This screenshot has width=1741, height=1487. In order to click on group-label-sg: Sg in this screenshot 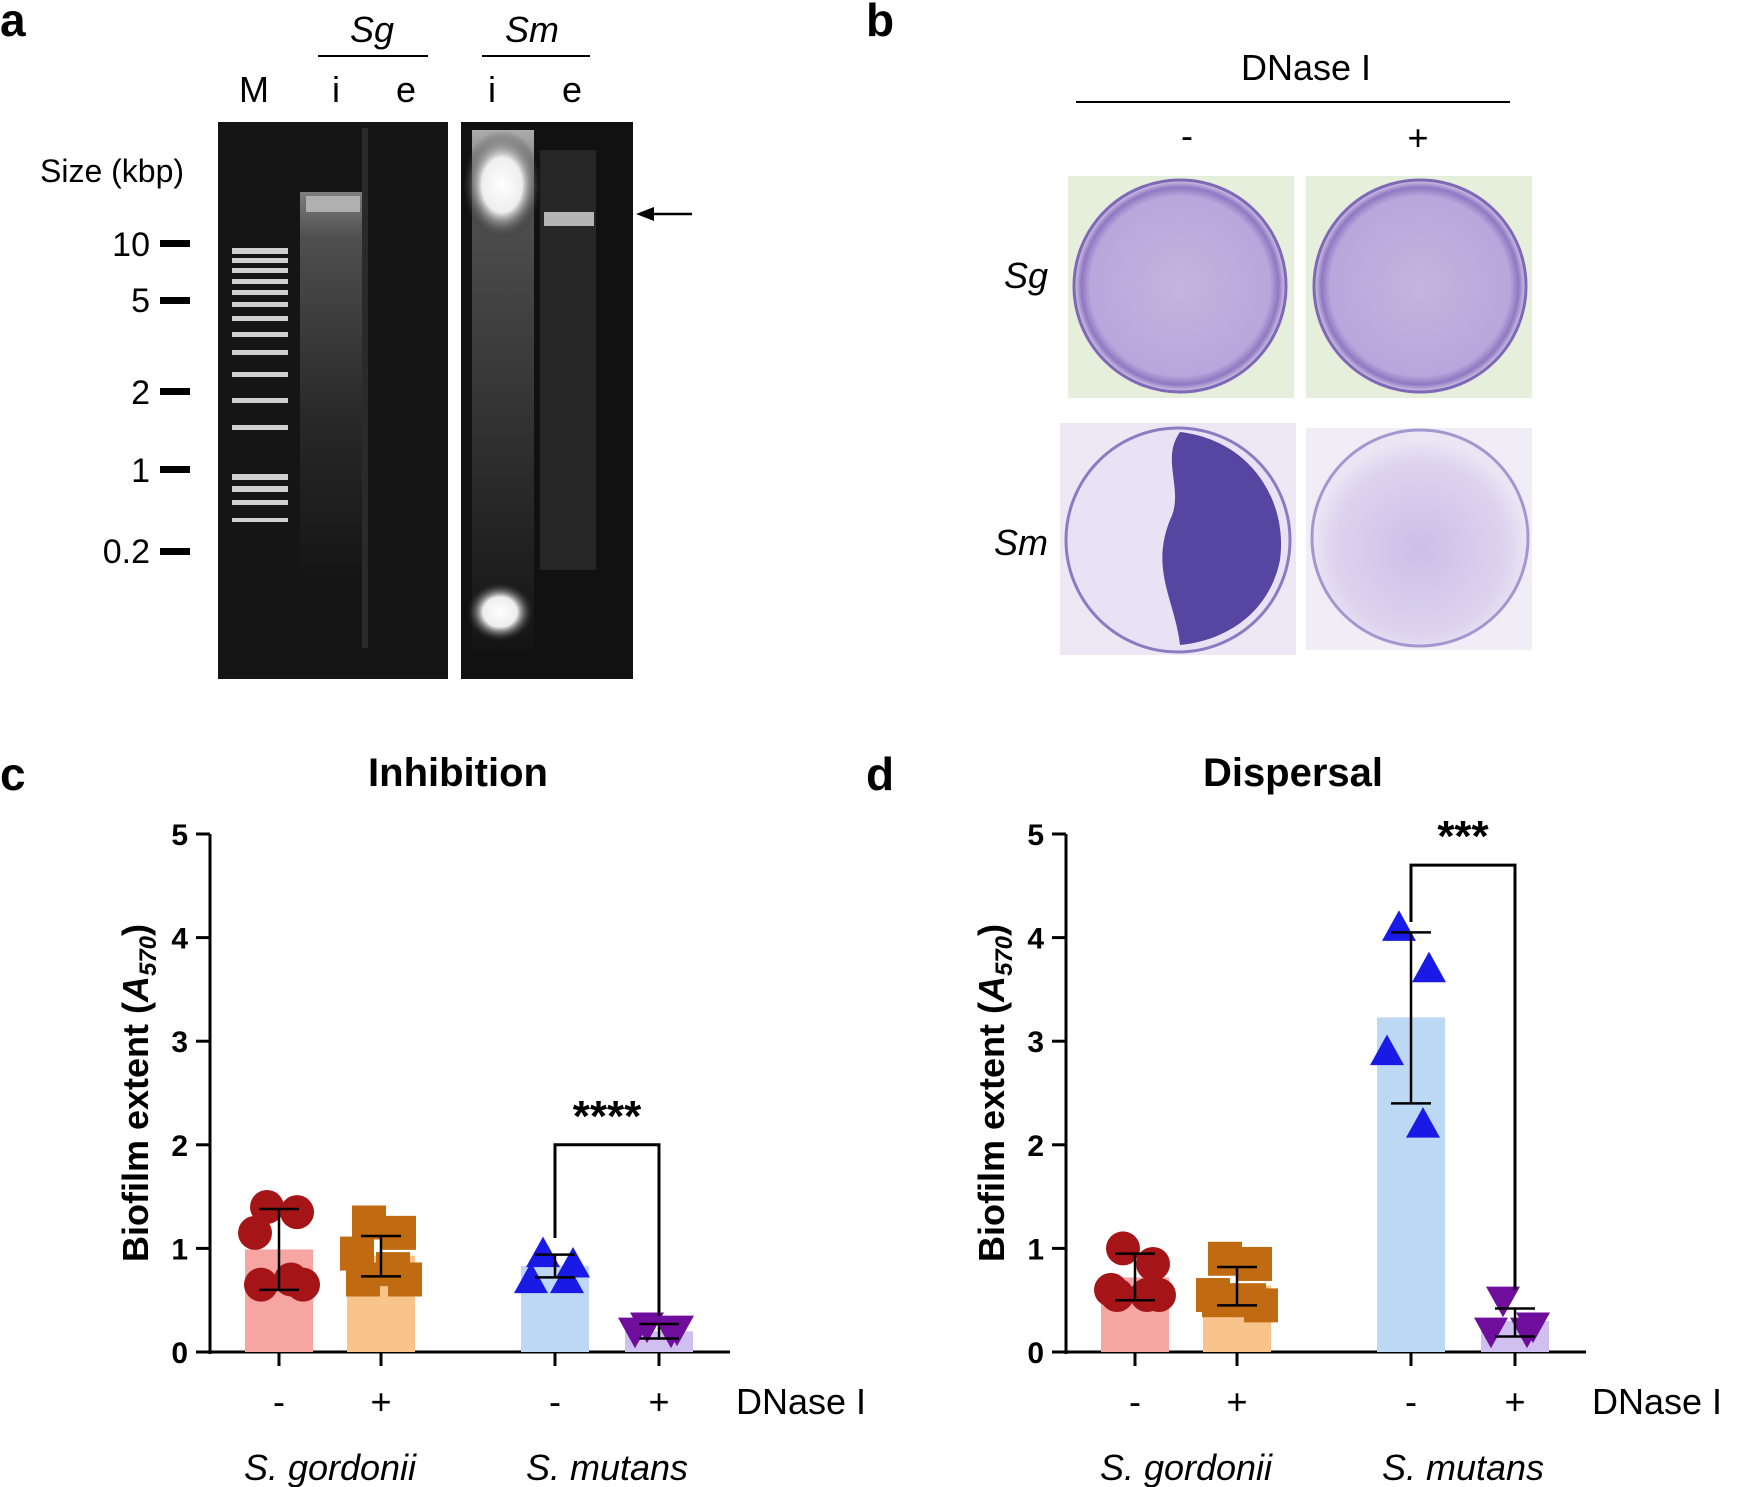, I will do `click(372, 29)`.